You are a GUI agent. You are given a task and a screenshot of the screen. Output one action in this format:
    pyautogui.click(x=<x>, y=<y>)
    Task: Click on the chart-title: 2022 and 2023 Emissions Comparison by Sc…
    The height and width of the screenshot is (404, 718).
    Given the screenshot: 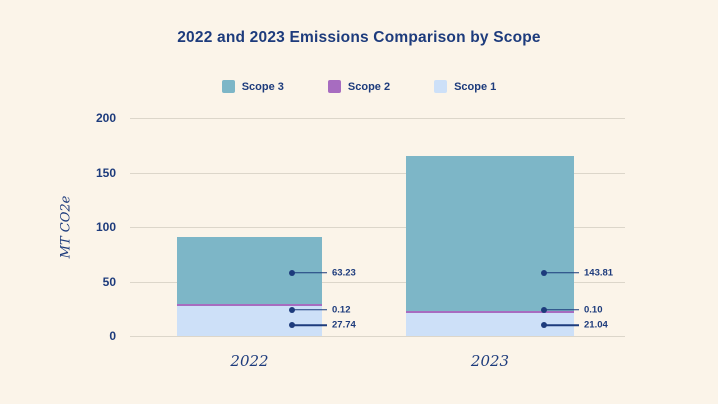 What is the action you would take?
    pyautogui.click(x=359, y=37)
    